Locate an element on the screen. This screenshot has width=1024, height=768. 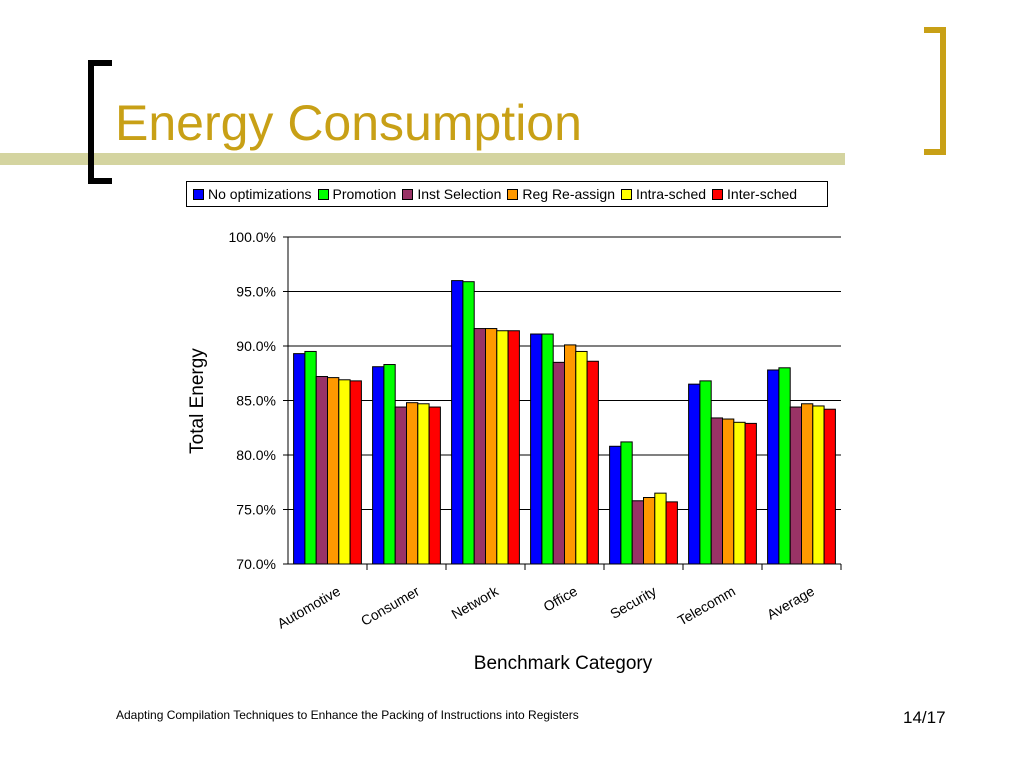
y-tick-label: 95.0% is located at coordinates (256, 292).